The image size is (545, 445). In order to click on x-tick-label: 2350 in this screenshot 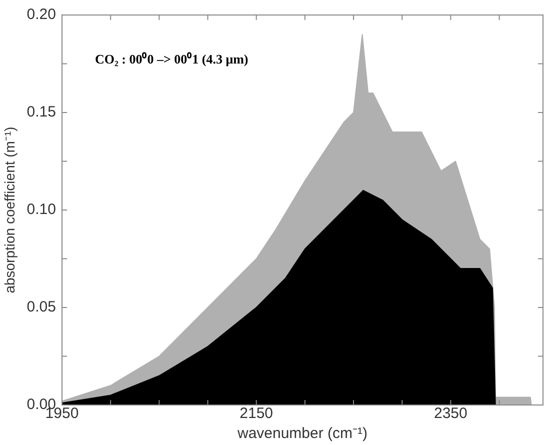, I will do `click(451, 413)`.